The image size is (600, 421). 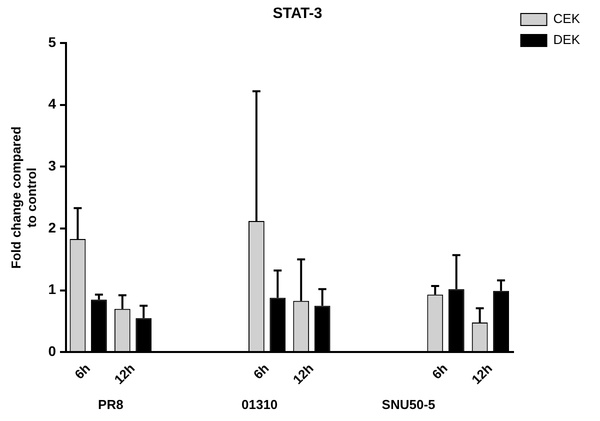 What do you see at coordinates (297, 13) in the screenshot?
I see `chart-title: STAT-3` at bounding box center [297, 13].